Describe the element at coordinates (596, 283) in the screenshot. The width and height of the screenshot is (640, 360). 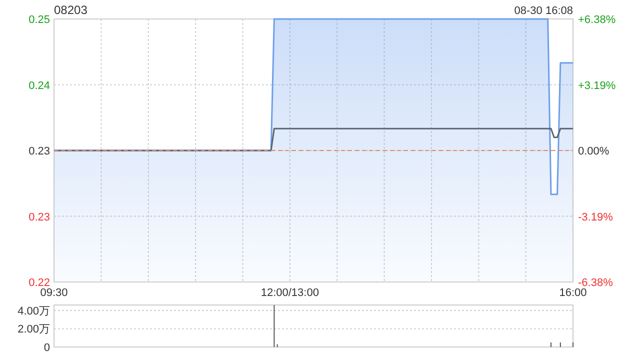
I see `y2-tick-label: -6.38%` at that location.